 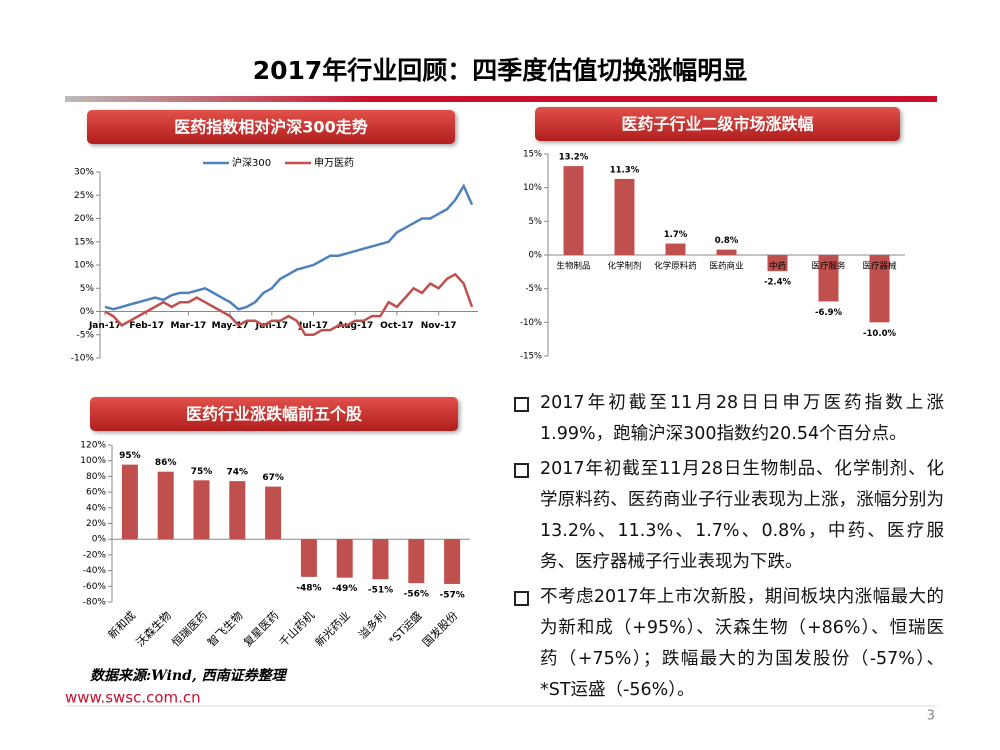 I want to click on value-label: -48%, so click(x=308, y=588).